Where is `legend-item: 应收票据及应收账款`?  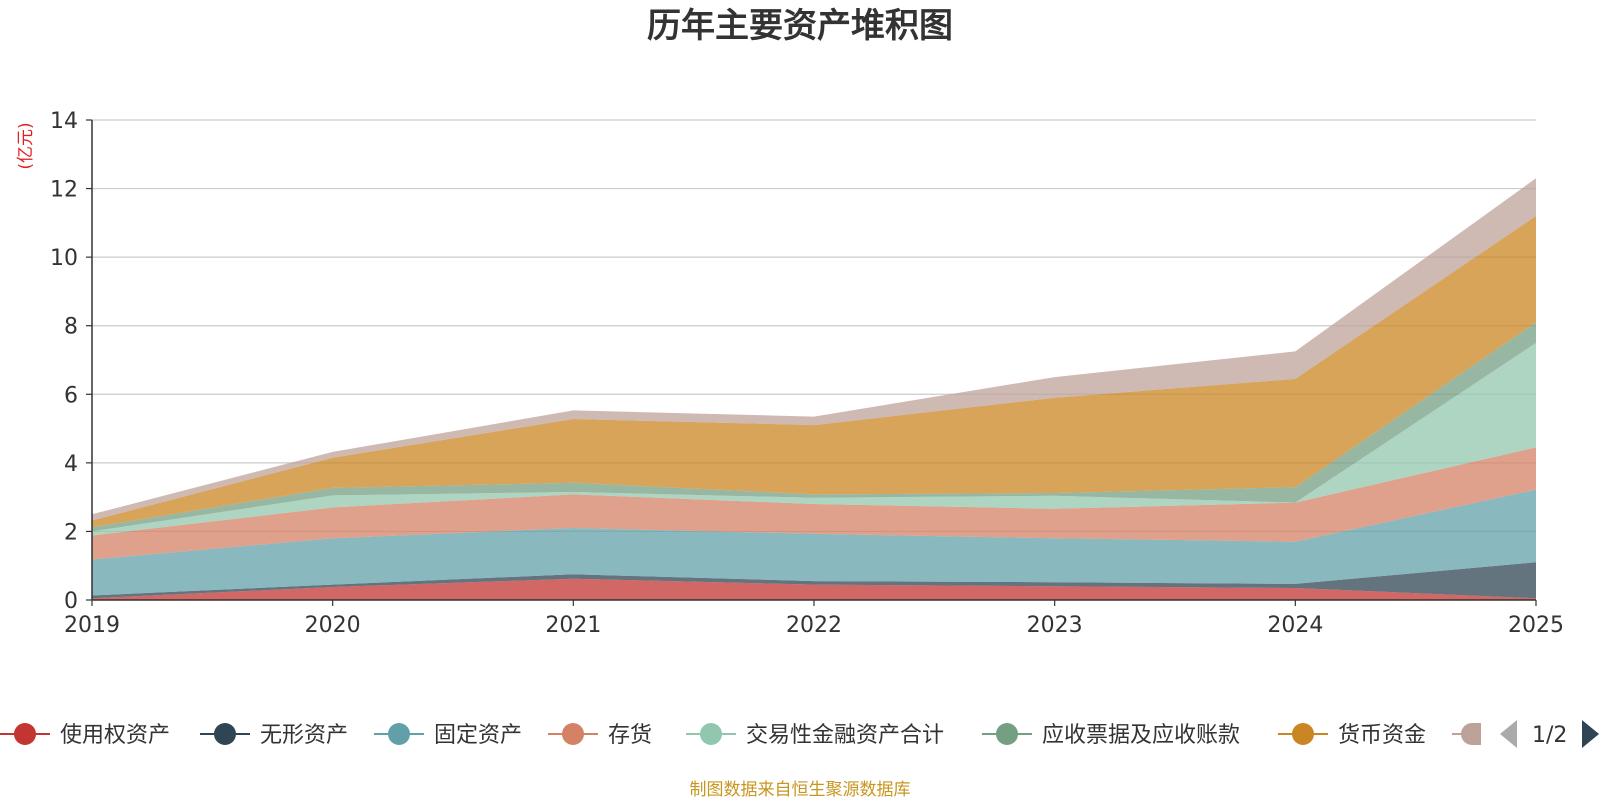 legend-item: 应收票据及应收账款 is located at coordinates (1111, 735).